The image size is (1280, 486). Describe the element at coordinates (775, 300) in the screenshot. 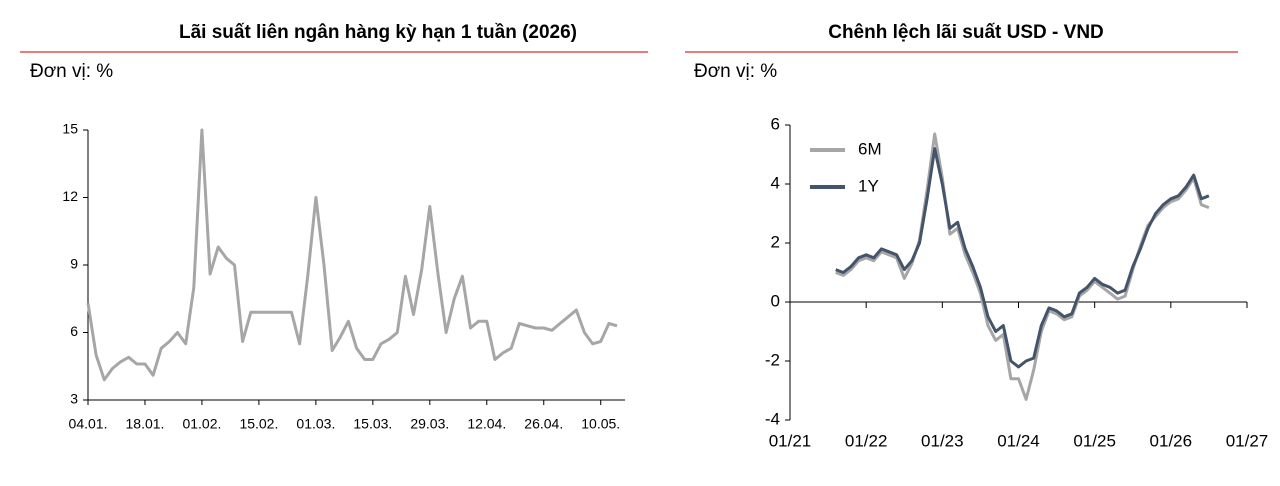

I see `y-tick-label: 0` at that location.